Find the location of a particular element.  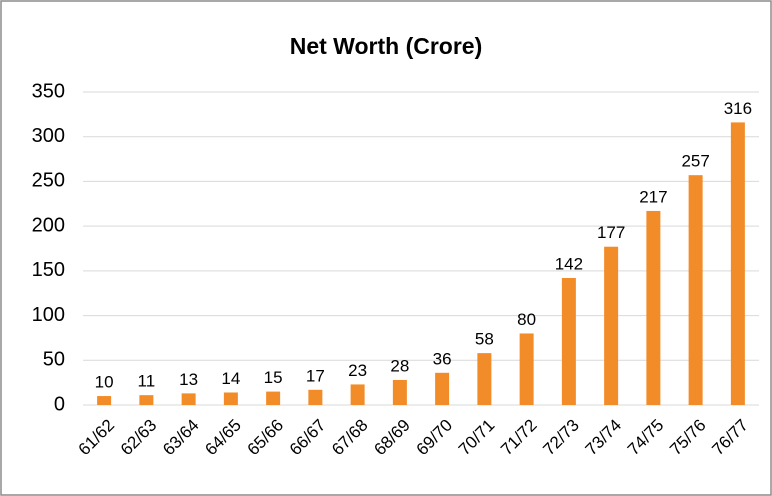

y-tick-label: 350 is located at coordinates (48, 91).